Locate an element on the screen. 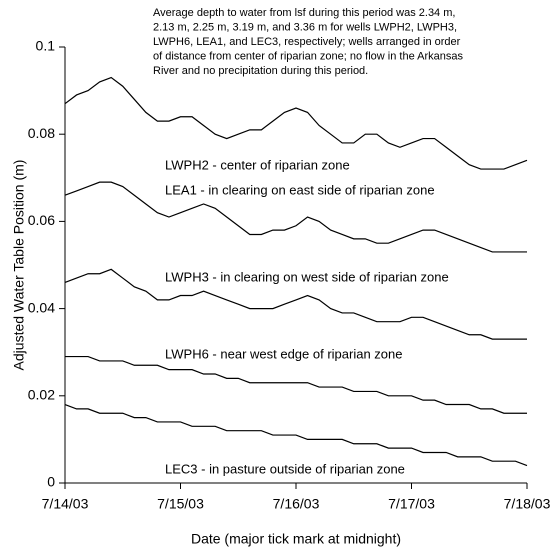 Image resolution: width=559 pixels, height=552 pixels. x-tick-label: 7/18/03 is located at coordinates (527, 504).